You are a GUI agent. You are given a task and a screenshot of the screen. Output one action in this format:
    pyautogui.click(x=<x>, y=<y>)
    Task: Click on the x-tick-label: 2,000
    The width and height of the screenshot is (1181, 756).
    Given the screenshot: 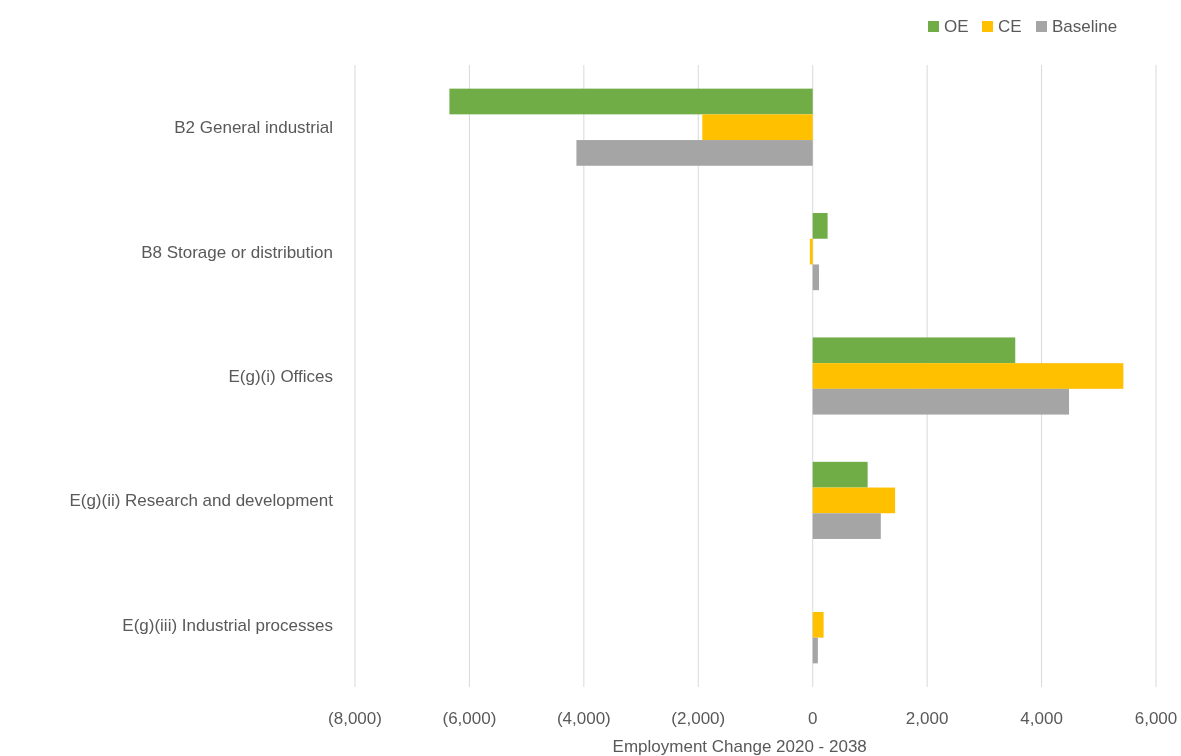 What is the action you would take?
    pyautogui.click(x=927, y=718)
    